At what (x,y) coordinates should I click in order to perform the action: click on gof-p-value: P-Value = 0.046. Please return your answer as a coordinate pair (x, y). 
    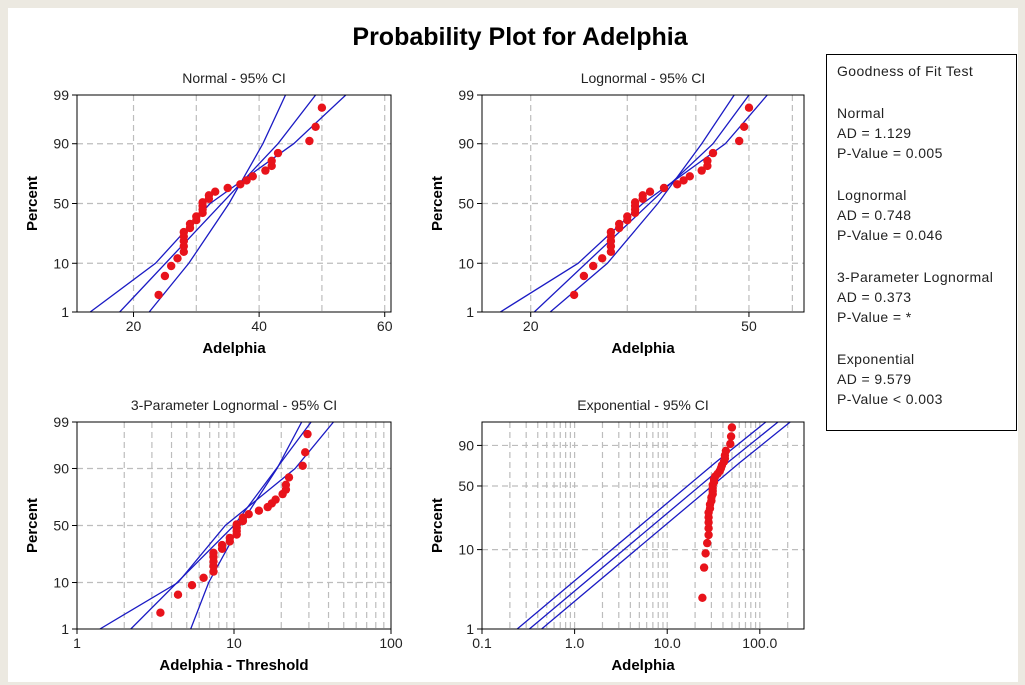
    Looking at the image, I should click on (890, 235).